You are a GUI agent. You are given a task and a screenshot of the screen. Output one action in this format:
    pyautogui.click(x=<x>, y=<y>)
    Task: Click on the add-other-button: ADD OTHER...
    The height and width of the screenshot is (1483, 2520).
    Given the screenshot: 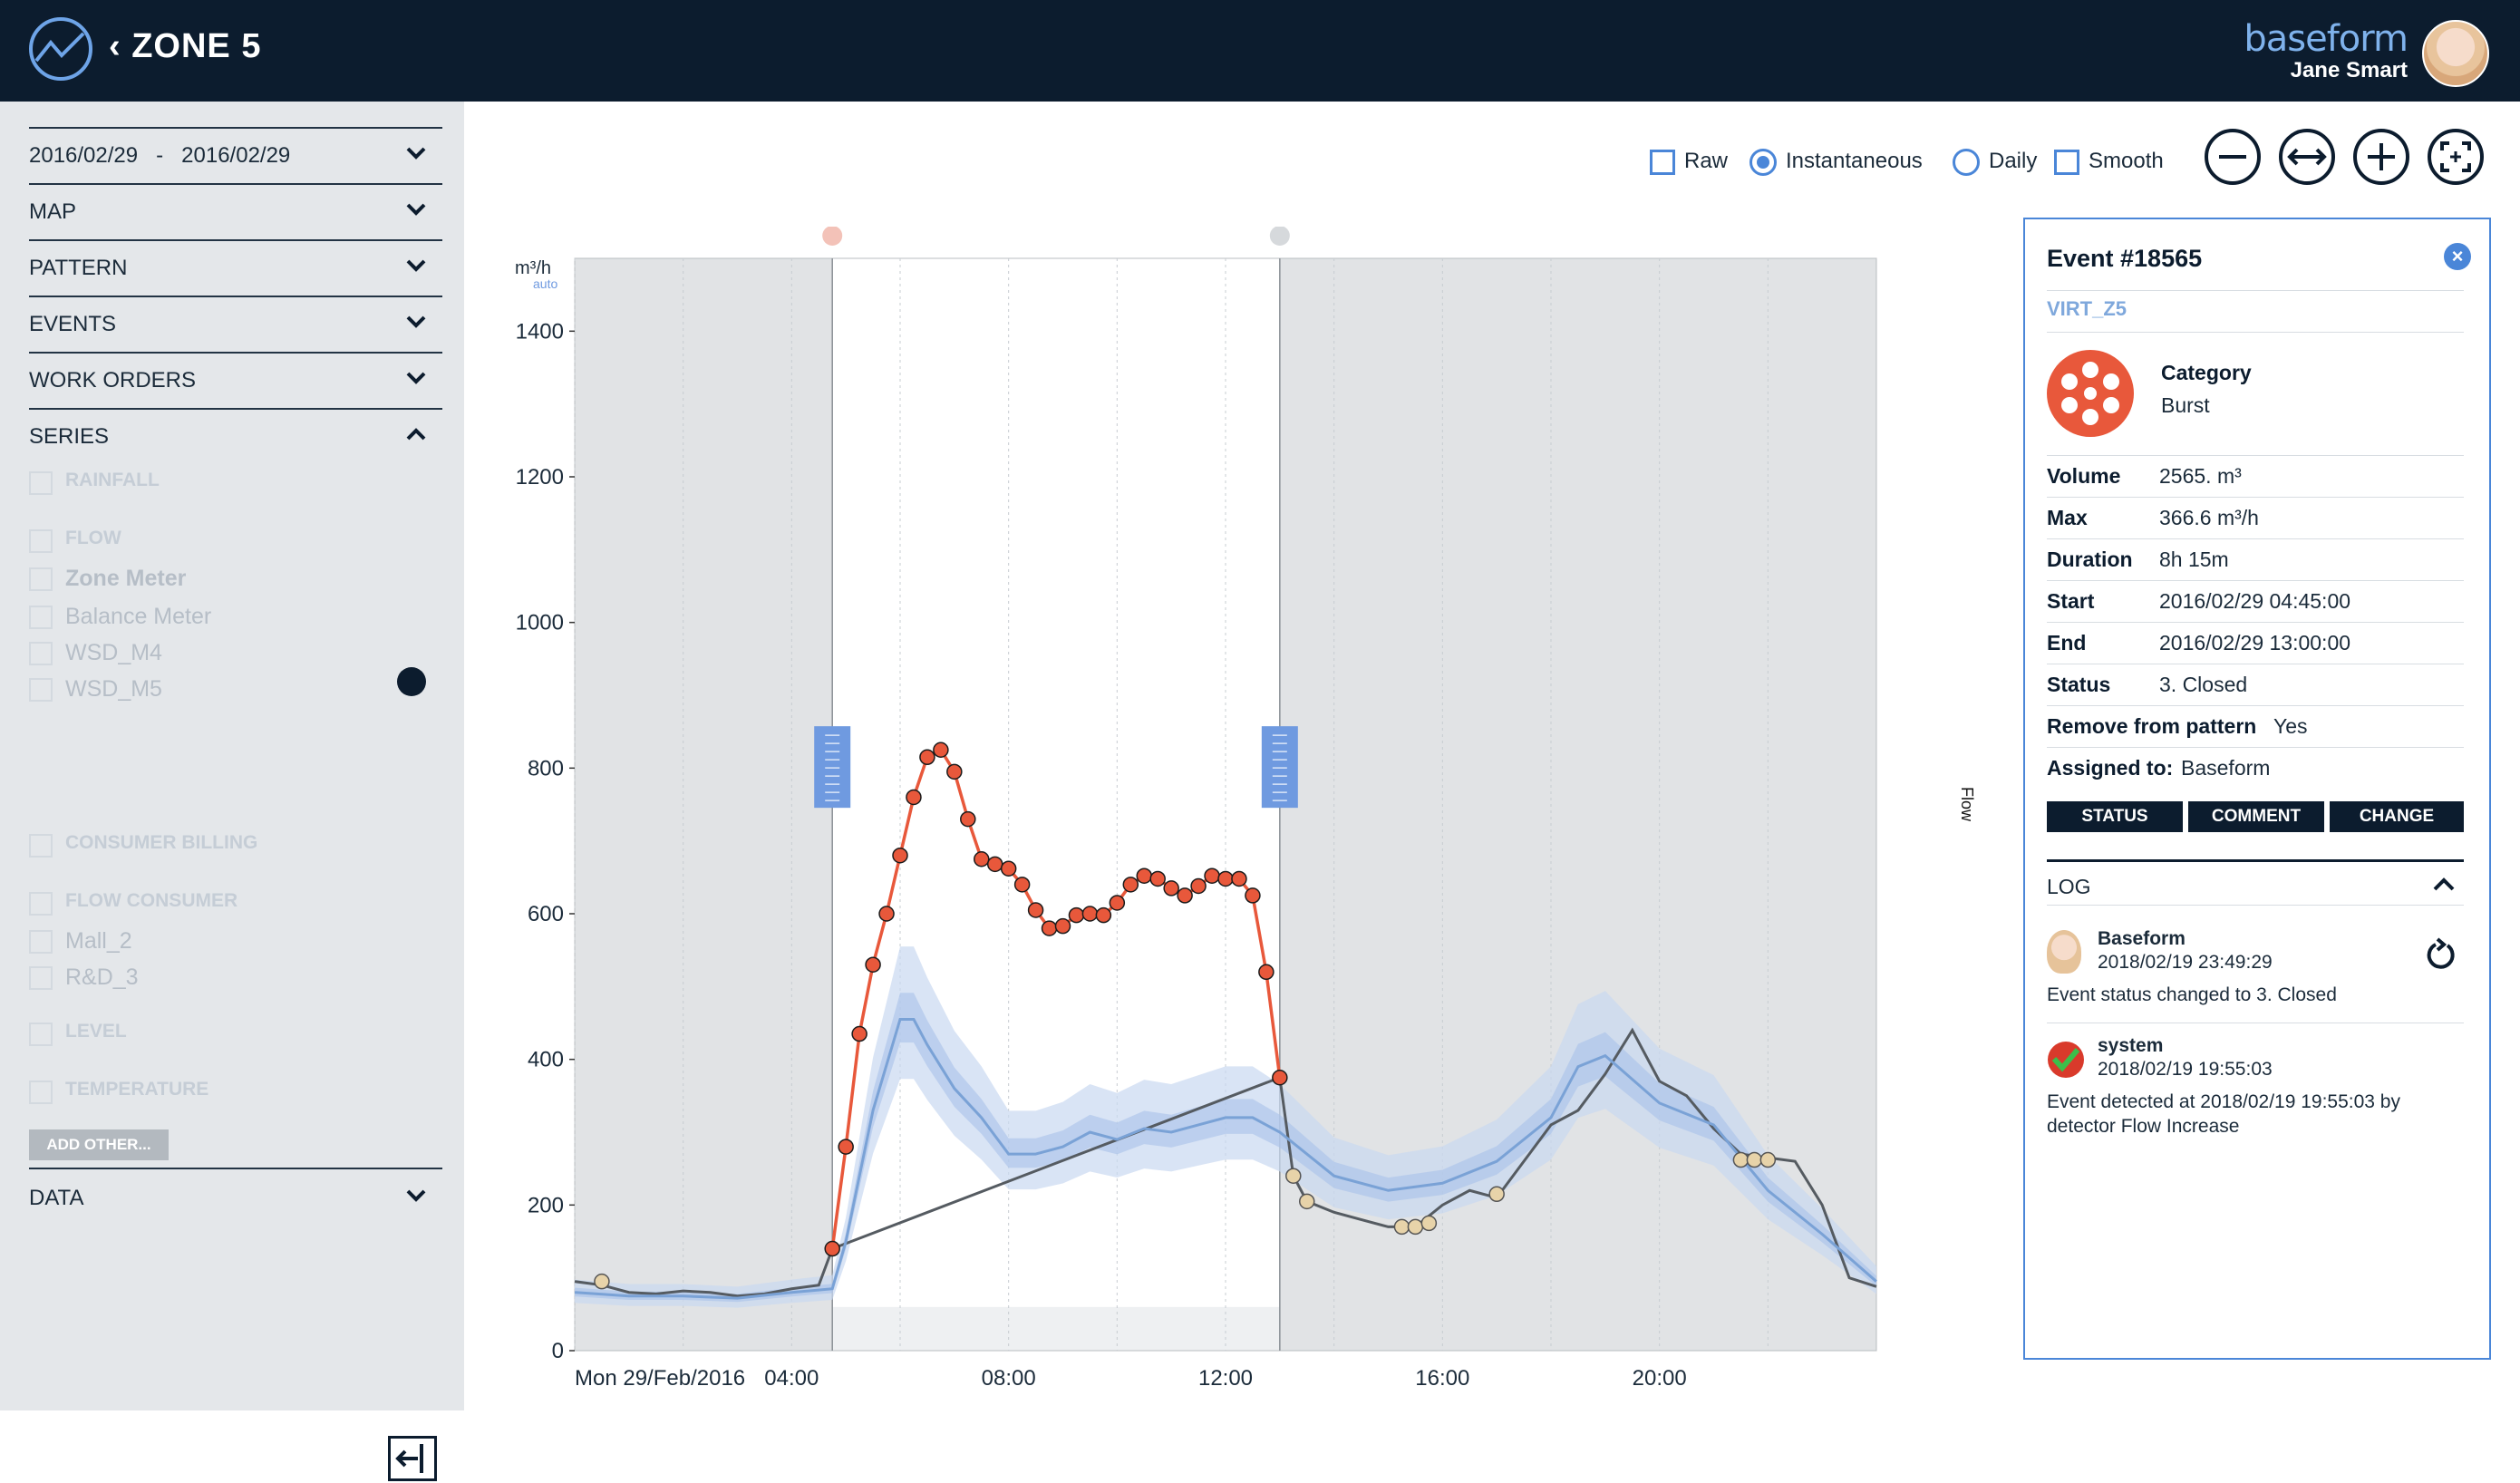 What is the action you would take?
    pyautogui.click(x=99, y=1144)
    